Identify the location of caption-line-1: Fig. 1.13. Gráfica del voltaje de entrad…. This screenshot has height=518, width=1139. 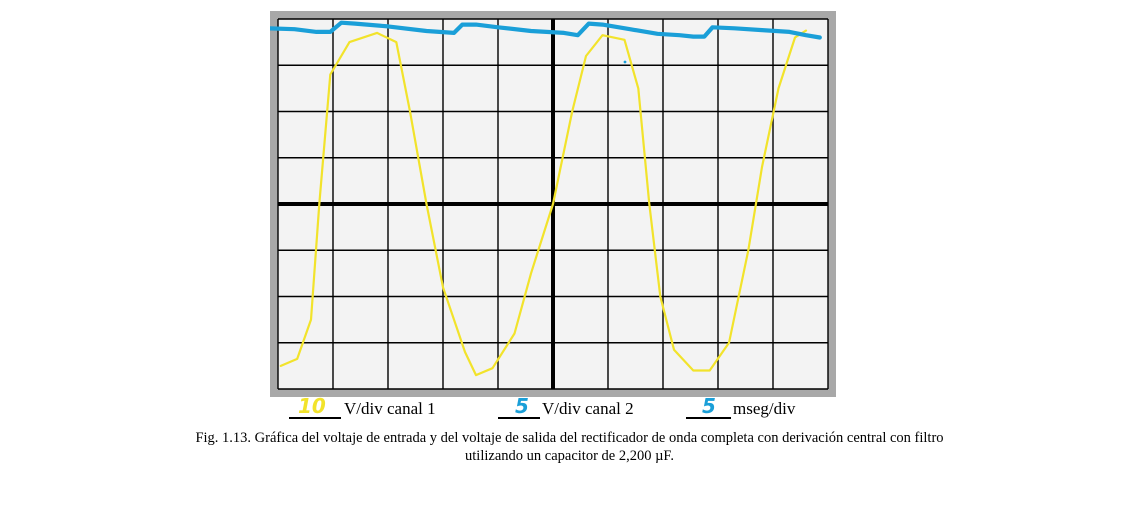
(569, 438).